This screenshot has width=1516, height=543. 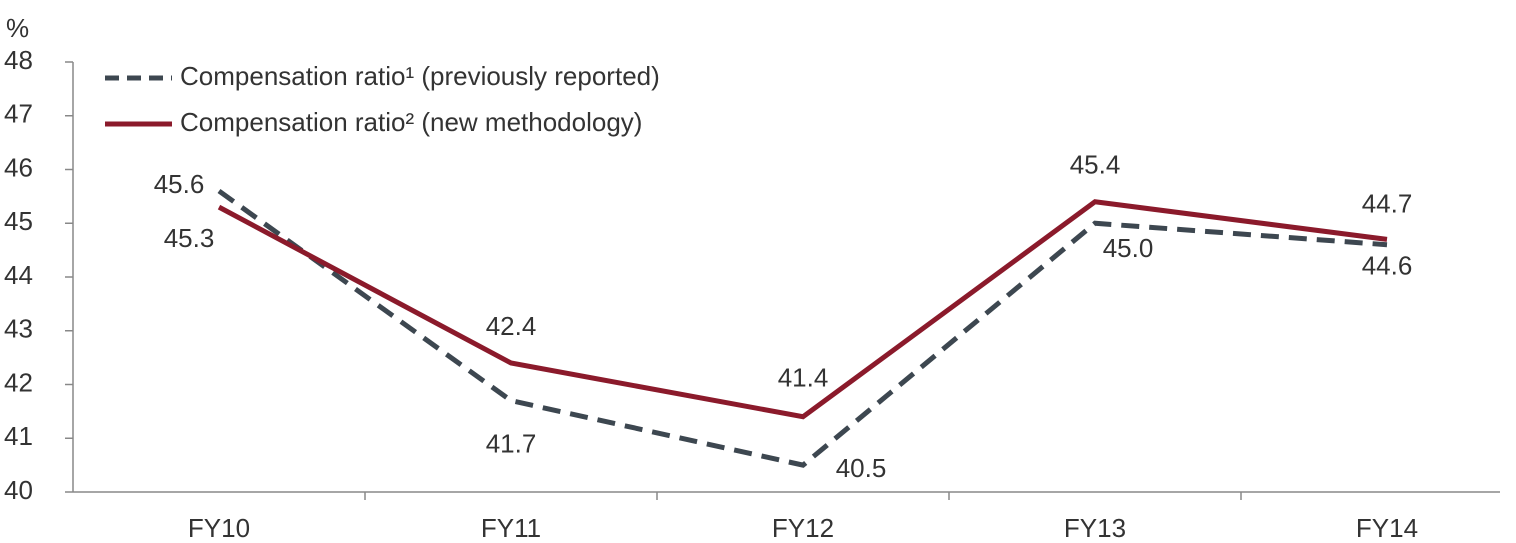 I want to click on x-tick-label: FY12, so click(x=803, y=528).